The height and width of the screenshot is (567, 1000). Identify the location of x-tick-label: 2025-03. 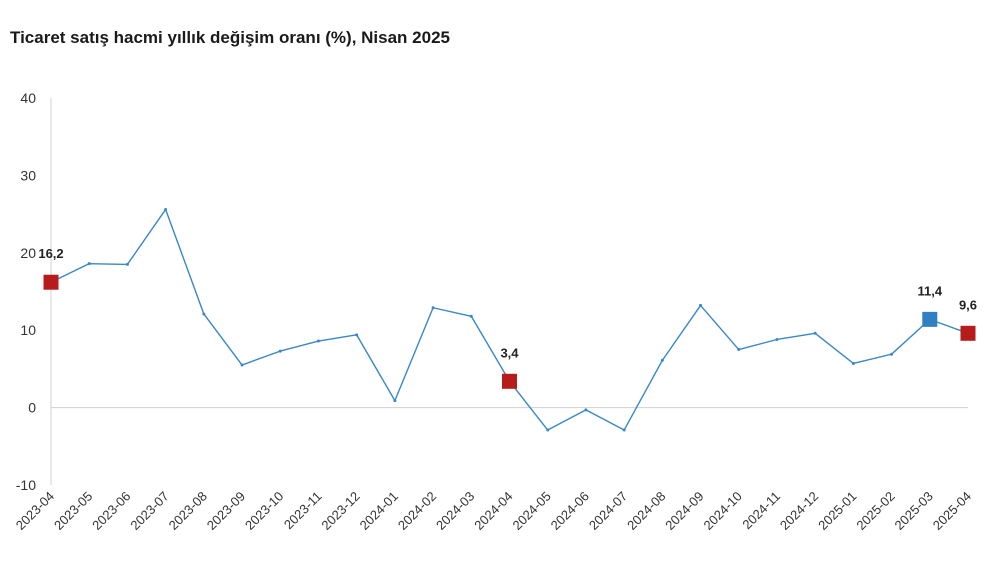
(914, 511).